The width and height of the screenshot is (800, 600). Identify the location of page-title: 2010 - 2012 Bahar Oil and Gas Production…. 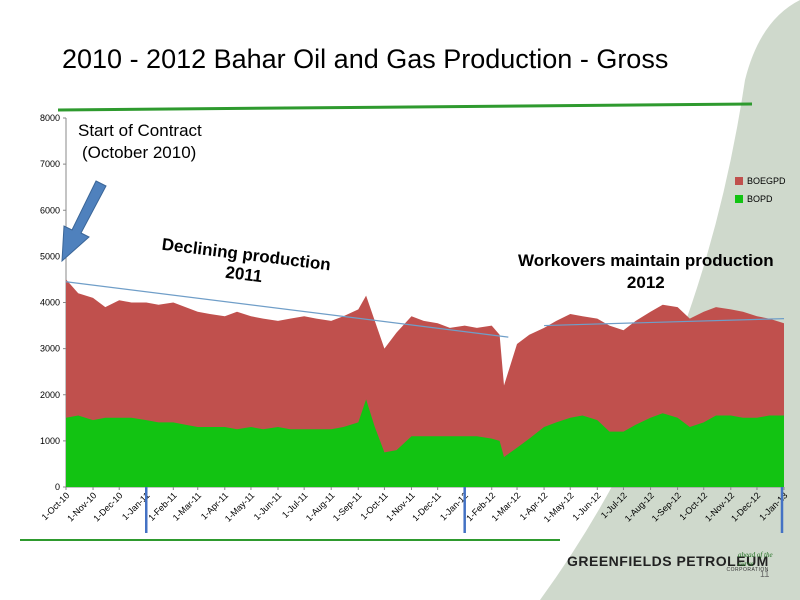
(365, 59).